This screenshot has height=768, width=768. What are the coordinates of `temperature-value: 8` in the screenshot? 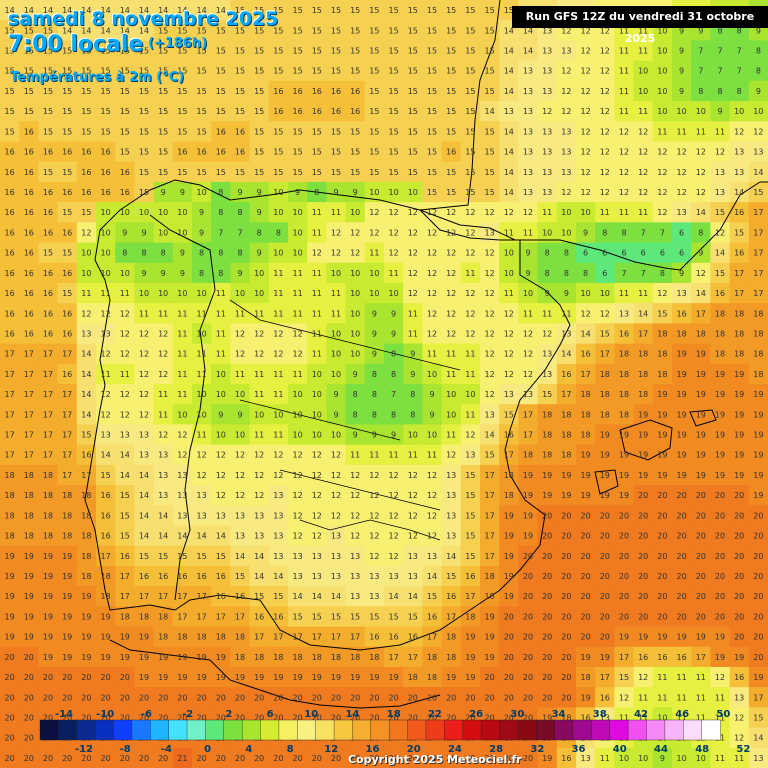 It's located at (585, 273).